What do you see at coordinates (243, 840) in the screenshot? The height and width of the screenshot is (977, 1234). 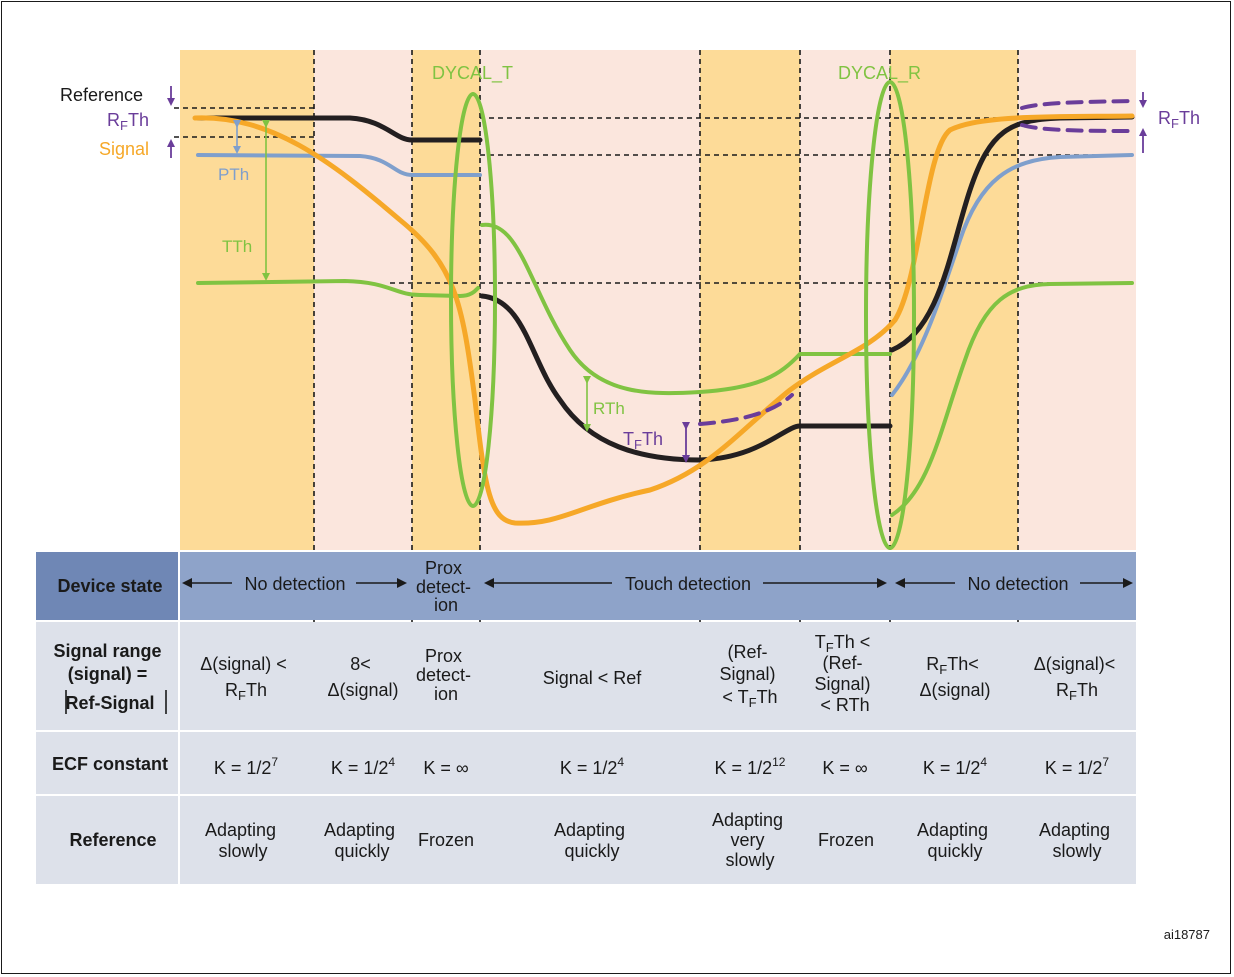 I see `reference-cell-1: Adapting slowly` at bounding box center [243, 840].